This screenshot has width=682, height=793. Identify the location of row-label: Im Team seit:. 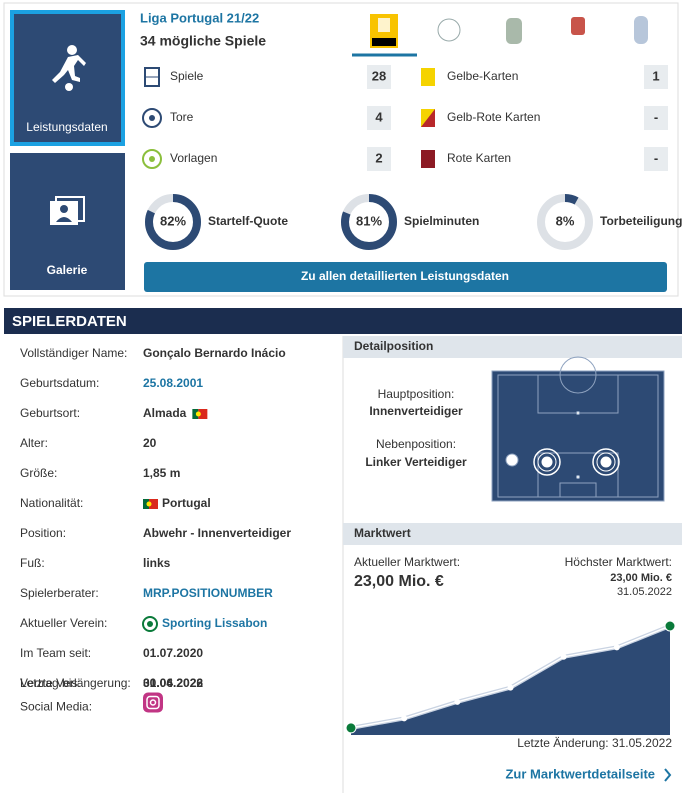
(55, 653).